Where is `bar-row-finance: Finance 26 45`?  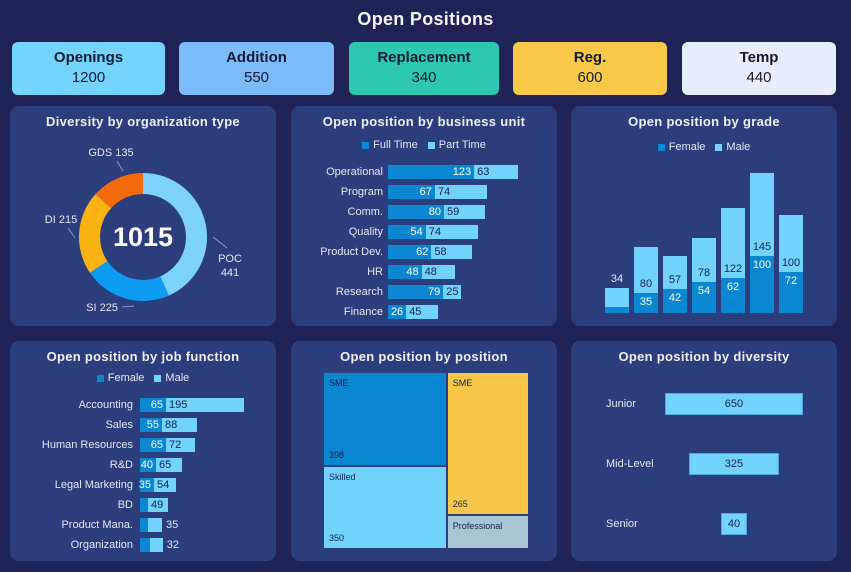
bar-row-finance: Finance 26 45 is located at coordinates (424, 312).